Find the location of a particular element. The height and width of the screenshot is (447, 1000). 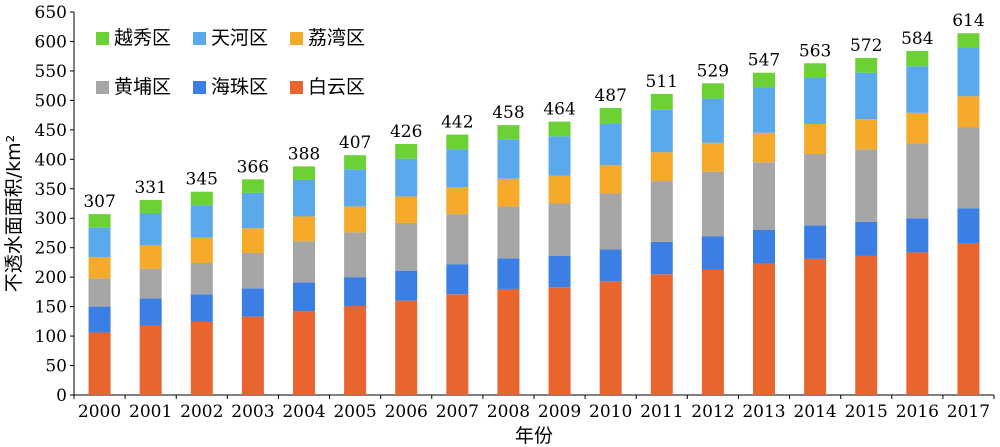

x-tick-label: 2004 is located at coordinates (303, 412).